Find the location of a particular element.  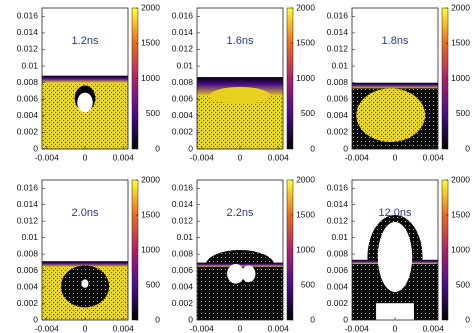

annotation: 1.8ns is located at coordinates (395, 41).